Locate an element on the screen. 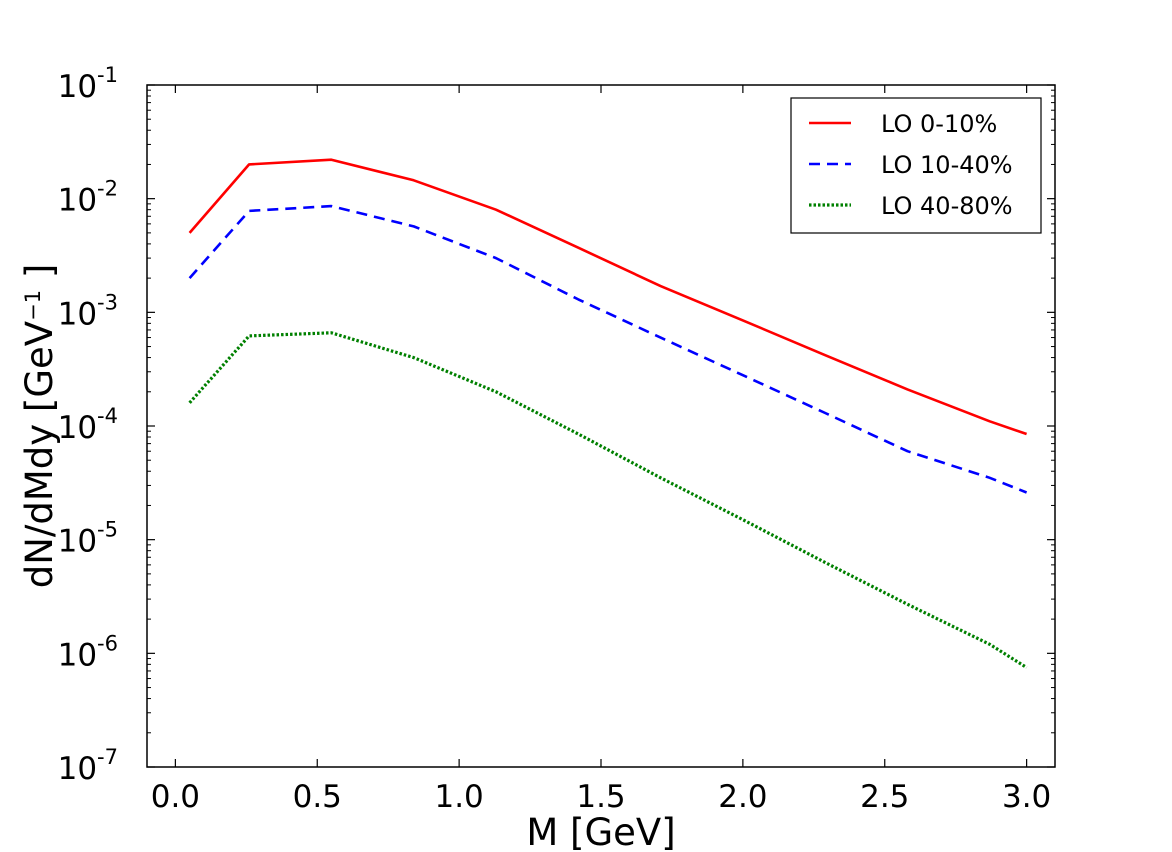 The width and height of the screenshot is (1172, 852). legend-label-2: LO 10-40% is located at coordinates (947, 165).